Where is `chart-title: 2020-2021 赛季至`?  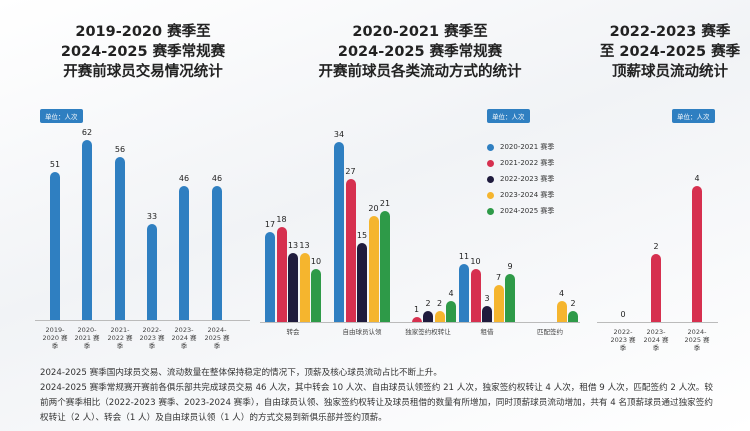 chart-title: 2020-2021 赛季至 is located at coordinates (420, 32).